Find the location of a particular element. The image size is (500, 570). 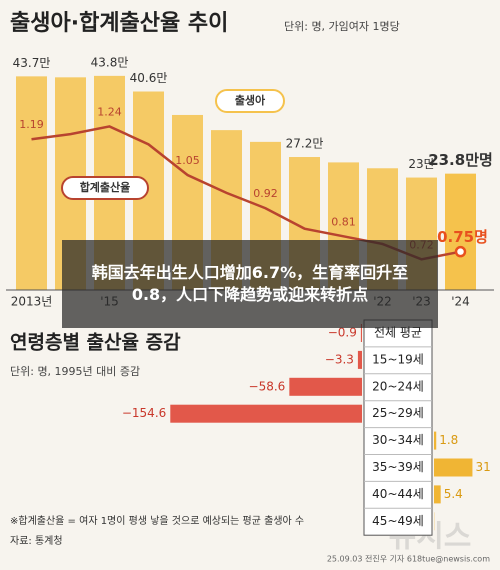

chart-title: 출생아·합계출산율 추이 is located at coordinates (119, 23).